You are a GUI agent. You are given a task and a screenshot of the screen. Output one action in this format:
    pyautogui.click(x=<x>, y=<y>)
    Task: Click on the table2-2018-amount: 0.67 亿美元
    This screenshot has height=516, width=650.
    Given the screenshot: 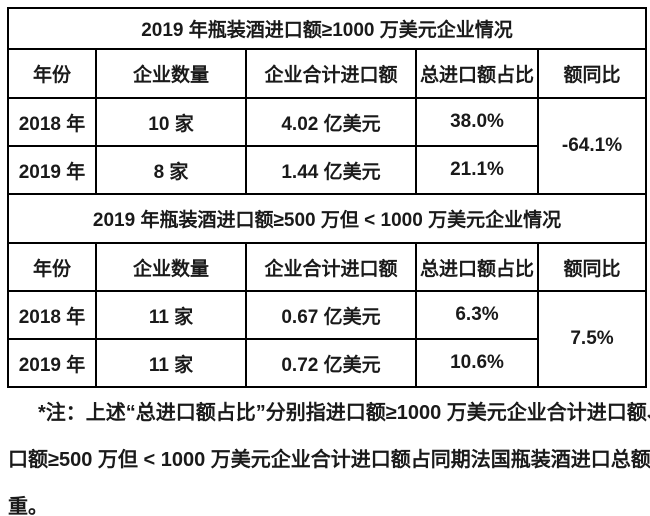 What is the action you would take?
    pyautogui.click(x=331, y=315)
    